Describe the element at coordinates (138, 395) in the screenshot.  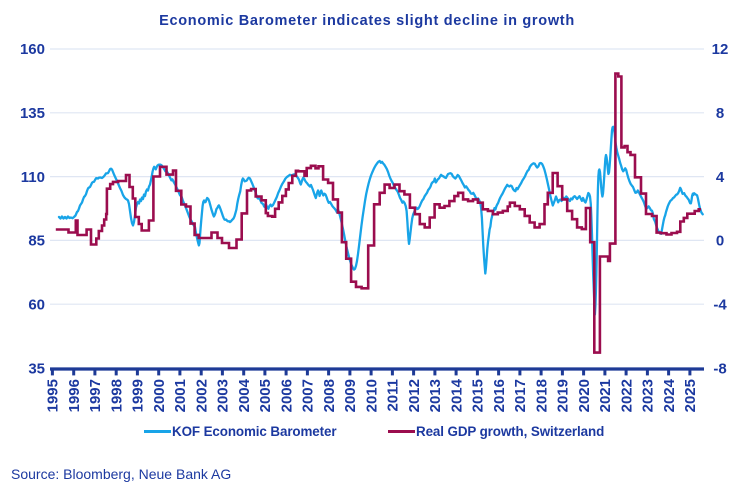
I see `svg-text: 1999` at that location.